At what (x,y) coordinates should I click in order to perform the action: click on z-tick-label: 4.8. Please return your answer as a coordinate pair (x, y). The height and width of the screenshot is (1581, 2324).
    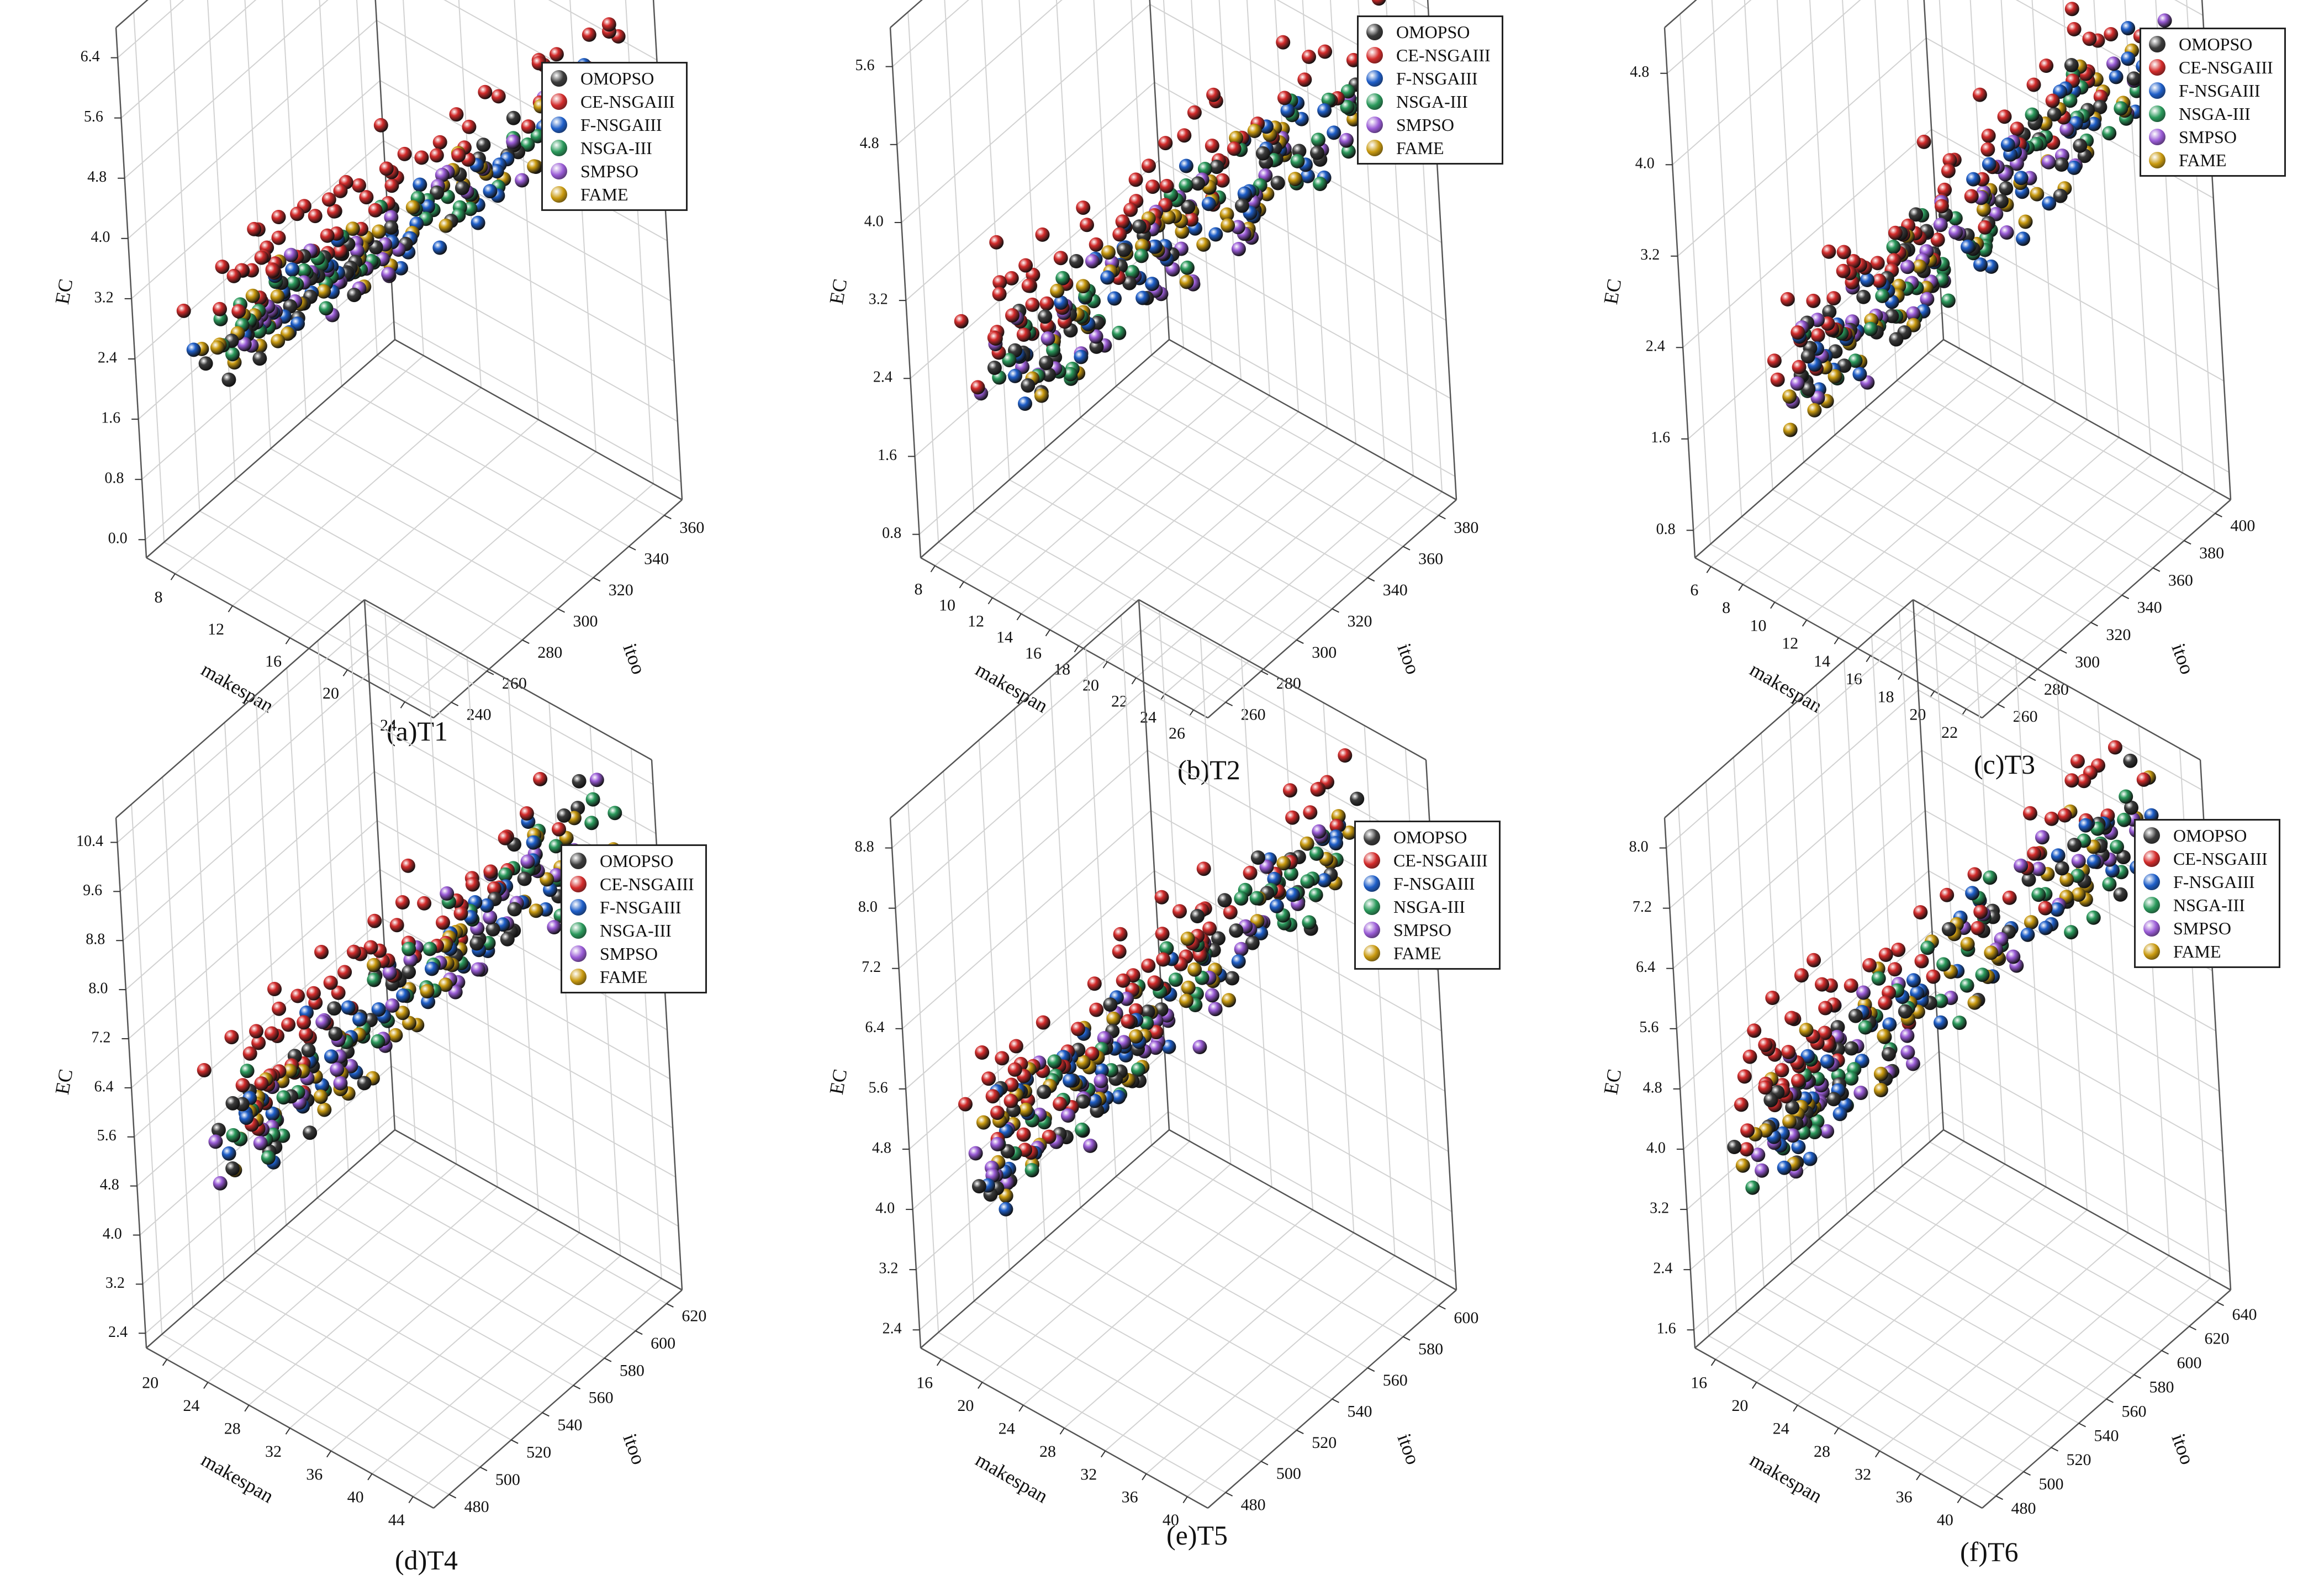
    Looking at the image, I should click on (97, 177).